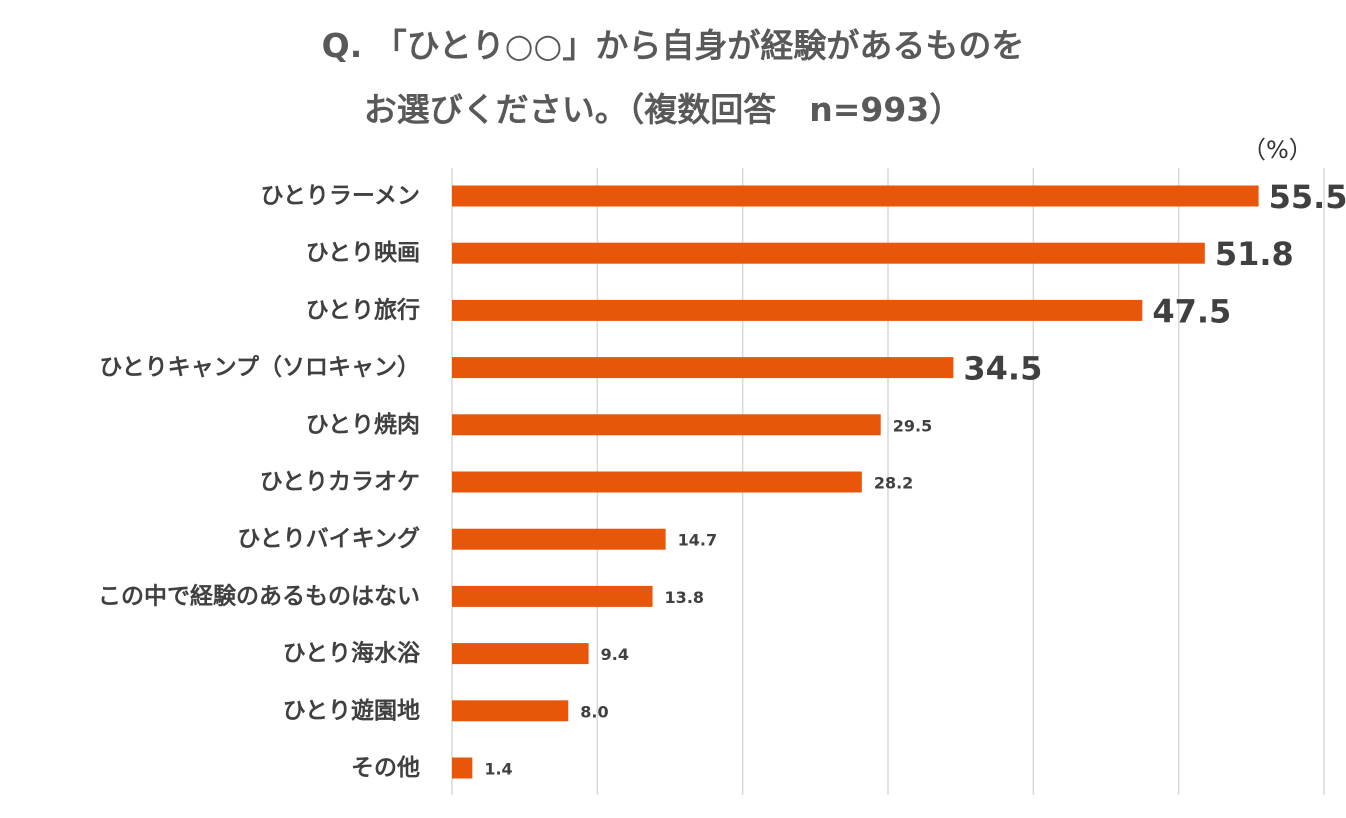 The image size is (1346, 818). Describe the element at coordinates (1191, 311) in the screenshot. I see `value-label: 47.5` at that location.